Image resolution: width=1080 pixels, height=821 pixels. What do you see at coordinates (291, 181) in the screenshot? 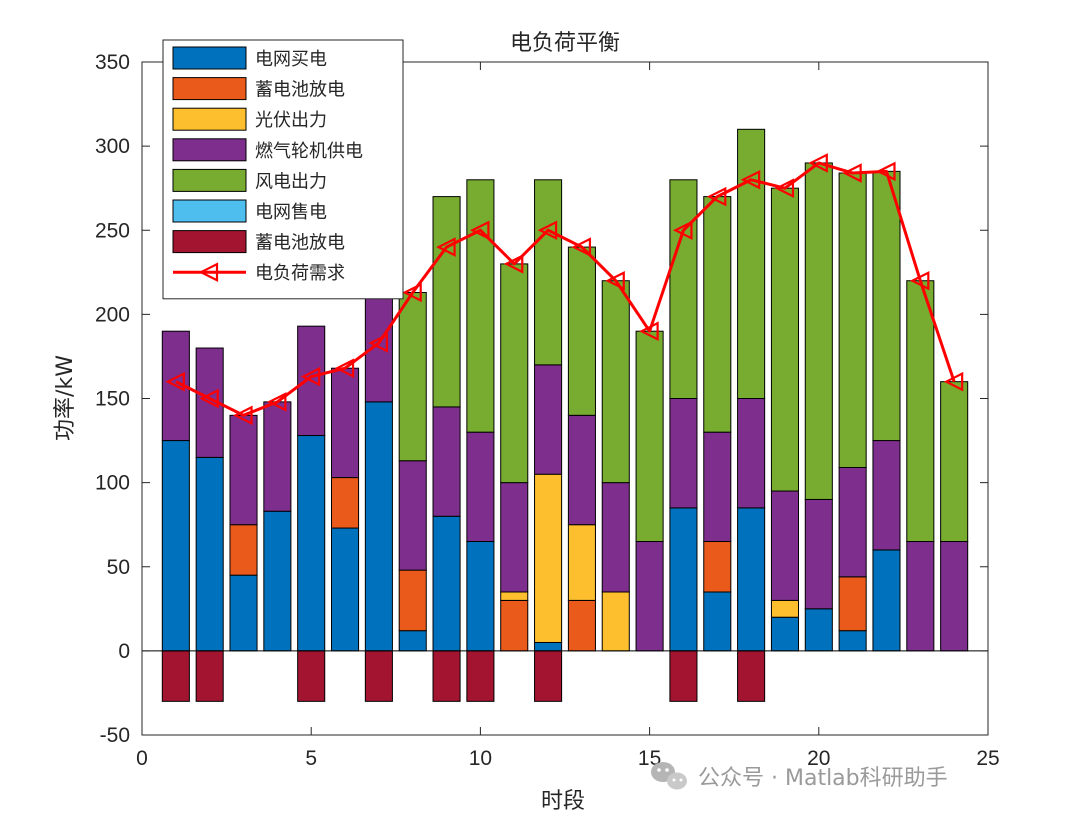
I see `legend-label: 风电出力` at bounding box center [291, 181].